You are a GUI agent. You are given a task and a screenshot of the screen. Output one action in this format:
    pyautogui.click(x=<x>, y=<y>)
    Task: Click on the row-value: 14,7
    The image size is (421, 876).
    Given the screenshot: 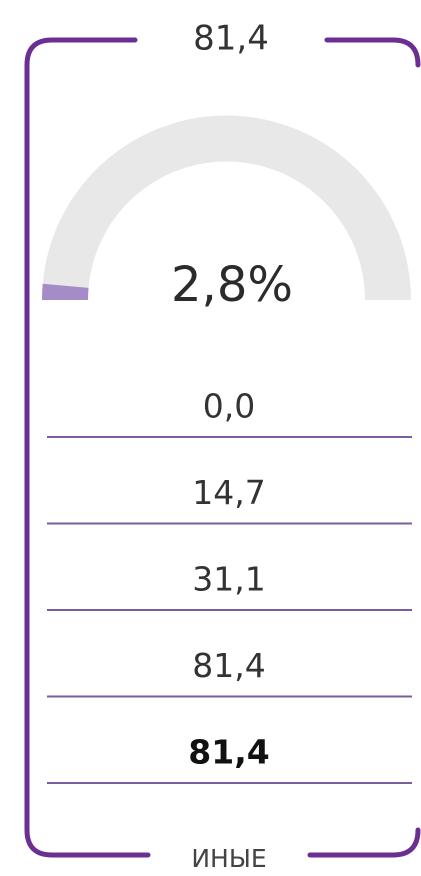 What is the action you would take?
    pyautogui.click(x=228, y=492)
    